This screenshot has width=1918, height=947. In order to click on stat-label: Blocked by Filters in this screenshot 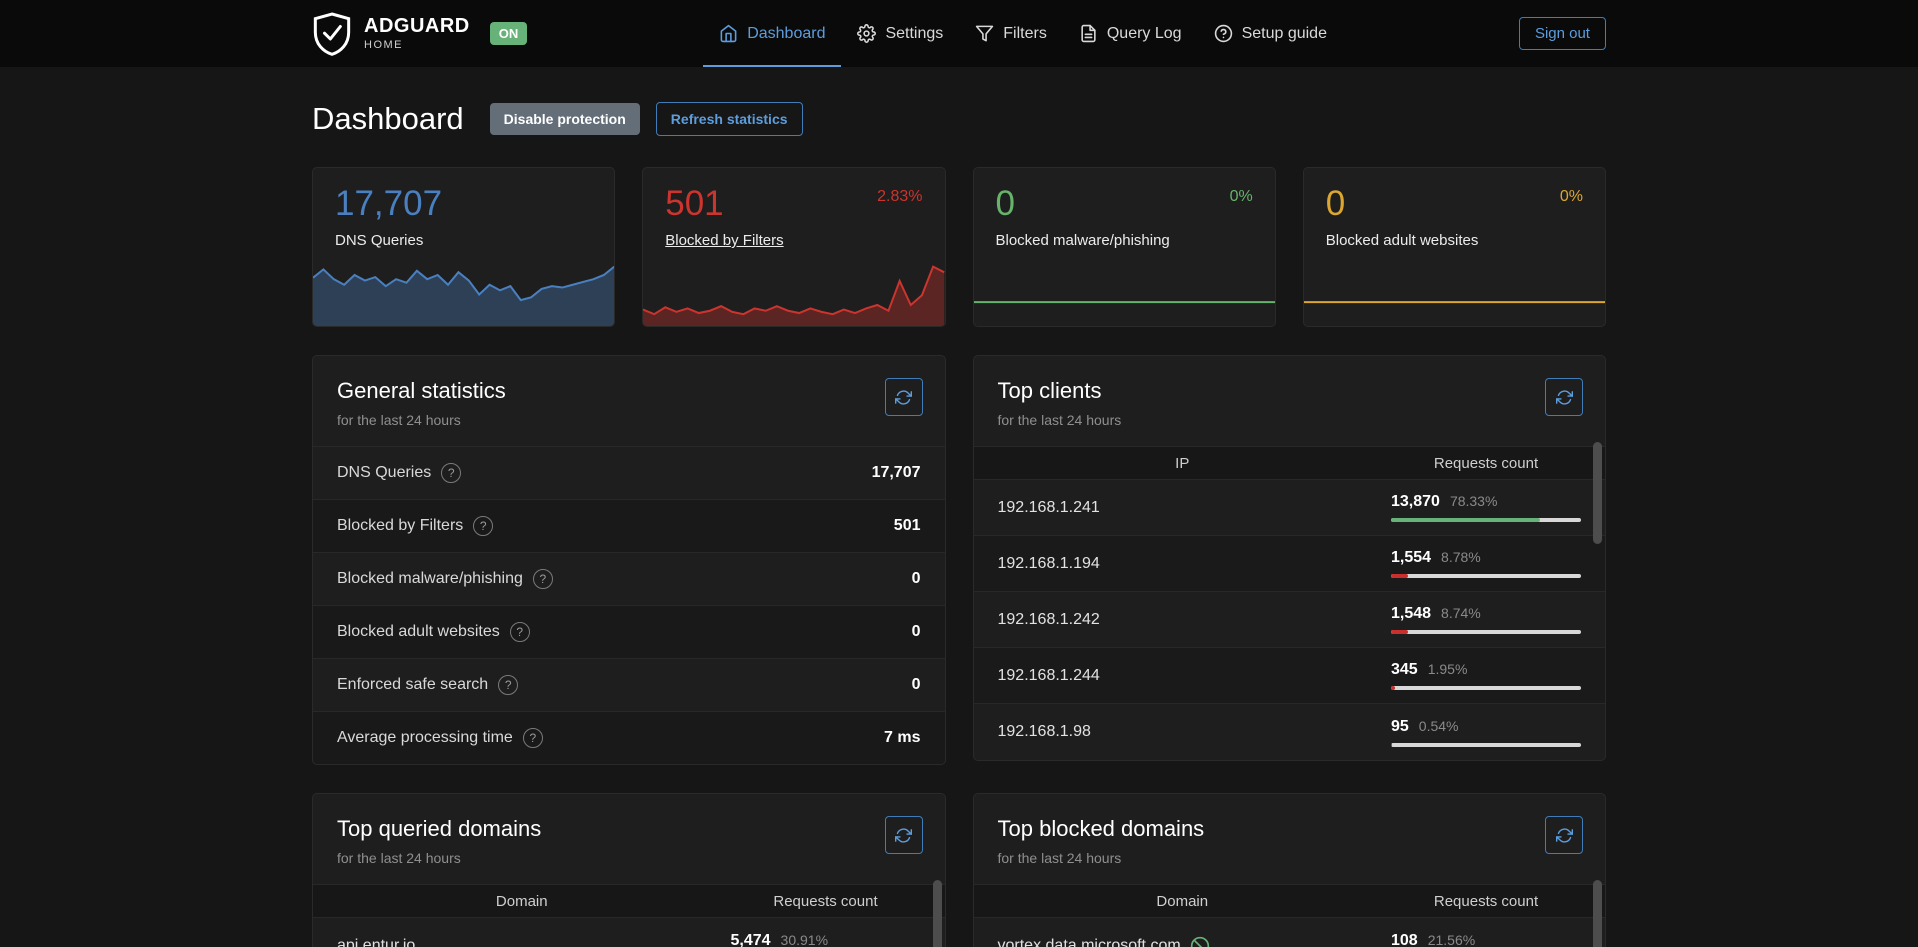, I will do `click(400, 525)`.